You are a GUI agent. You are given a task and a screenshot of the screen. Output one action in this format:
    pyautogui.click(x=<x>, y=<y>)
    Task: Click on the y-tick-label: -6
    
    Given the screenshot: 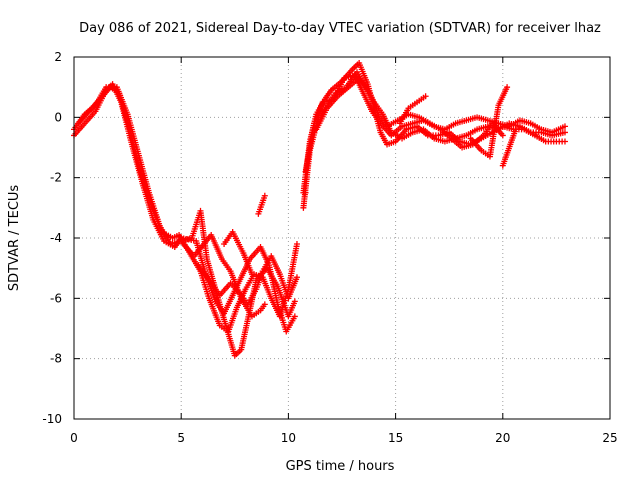 What is the action you would take?
    pyautogui.click(x=56, y=298)
    